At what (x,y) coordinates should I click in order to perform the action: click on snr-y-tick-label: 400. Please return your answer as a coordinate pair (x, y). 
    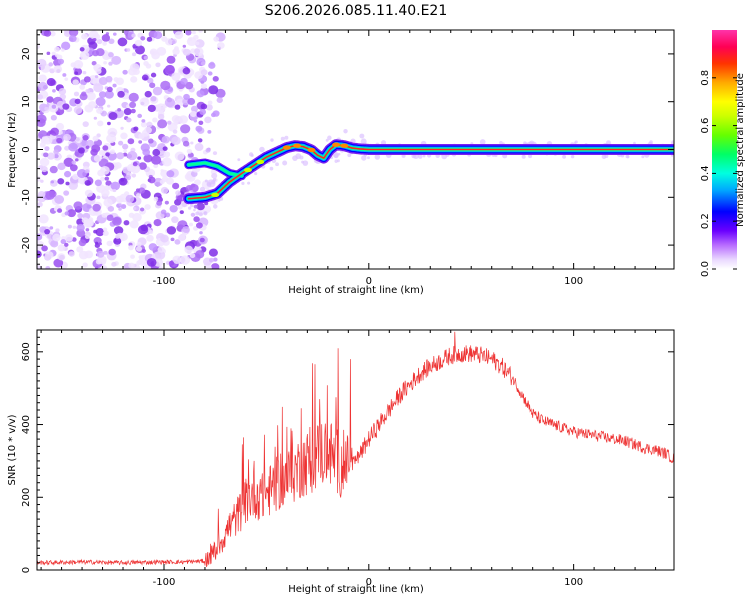
    Looking at the image, I should click on (26, 424).